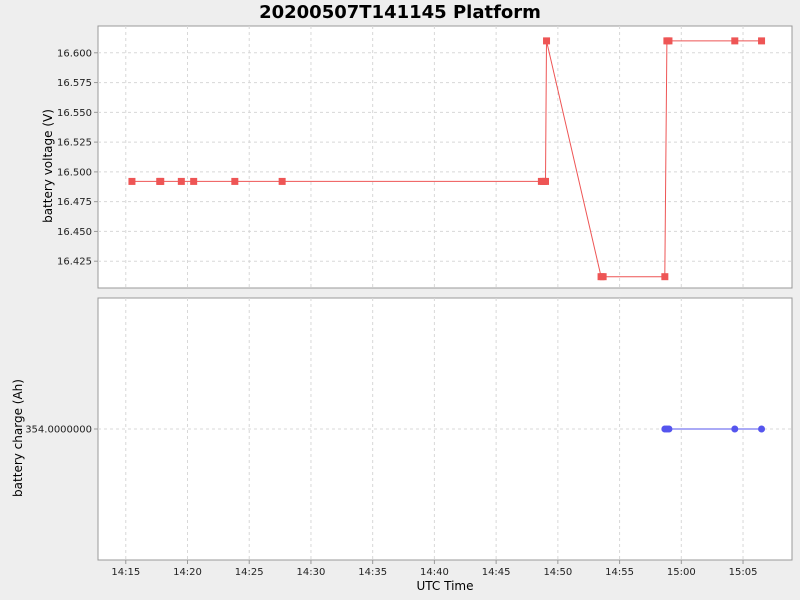 Image resolution: width=800 pixels, height=600 pixels. What do you see at coordinates (74, 113) in the screenshot?
I see `voltage-y-tick-label: 16.550` at bounding box center [74, 113].